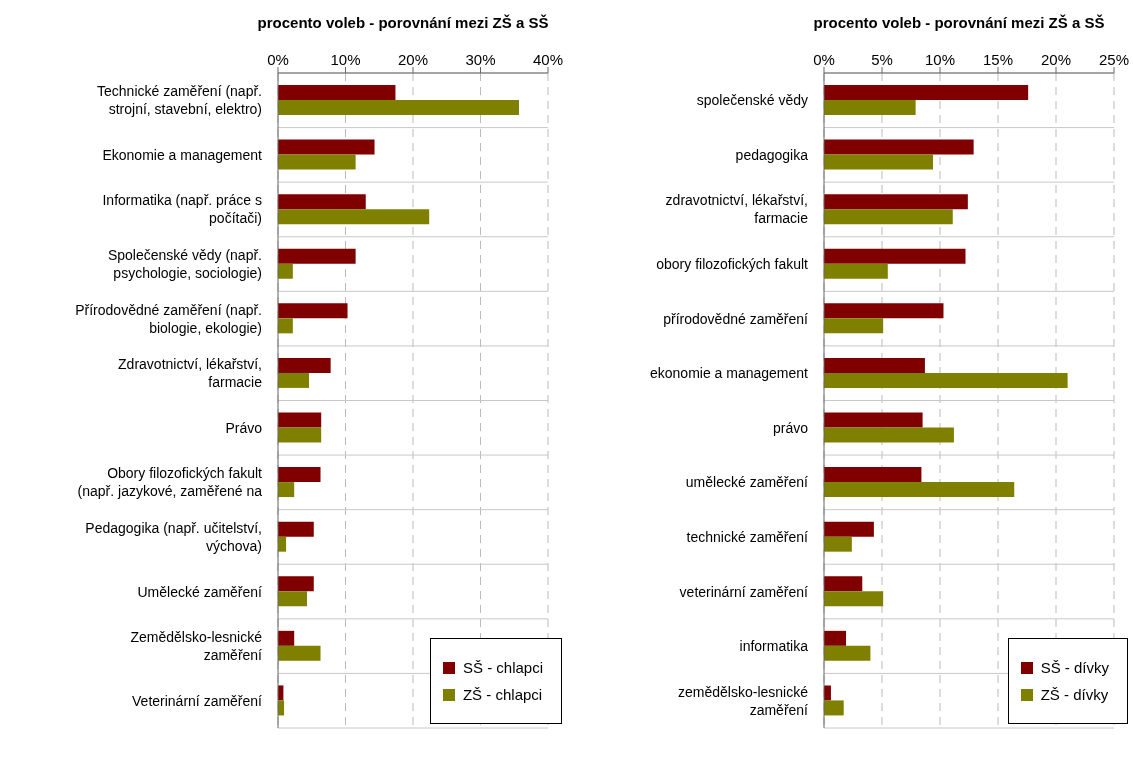  What do you see at coordinates (774, 646) in the screenshot?
I see `y-tick-label: informatika` at bounding box center [774, 646].